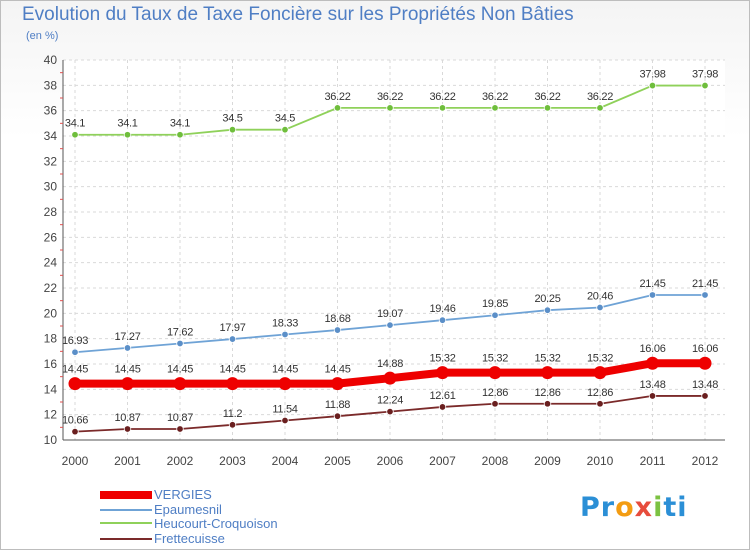  Describe the element at coordinates (285, 323) in the screenshot. I see `data-label: 18.33` at that location.